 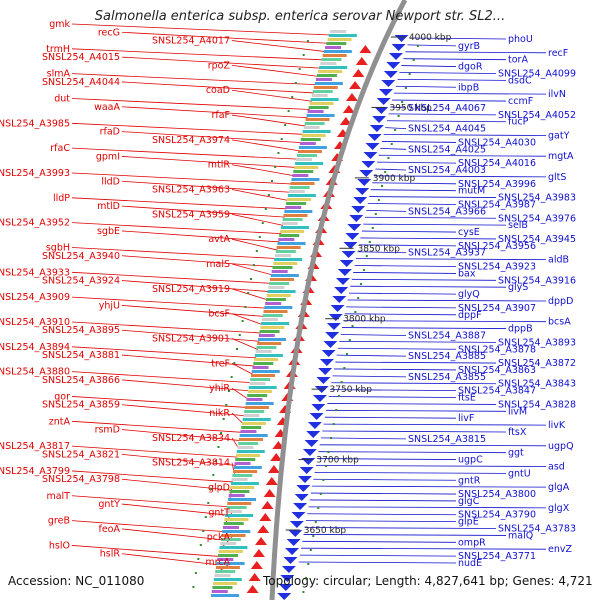 What do you see at coordinates (497, 556) in the screenshot?
I see `right-gene-label: SNSL254_A3771` at bounding box center [497, 556].